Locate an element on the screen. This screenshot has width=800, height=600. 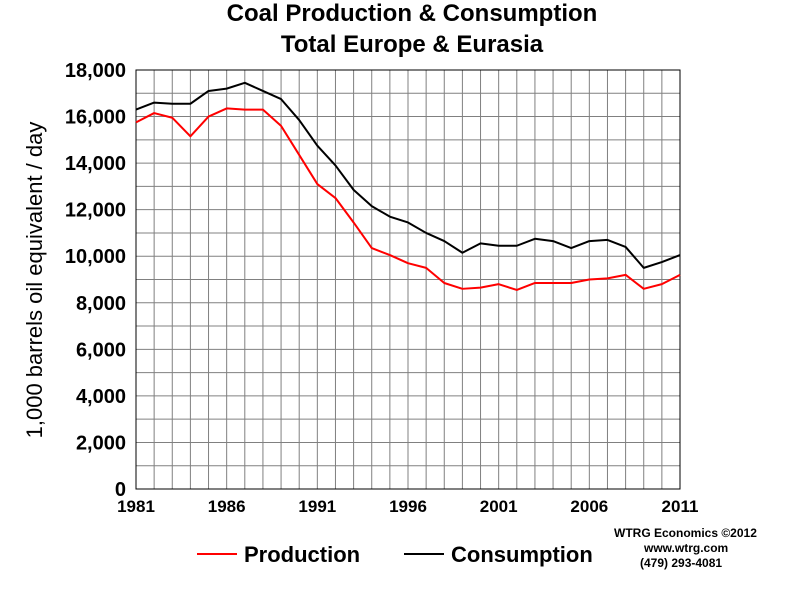
y-tick-label: 8,000 is located at coordinates (101, 304).